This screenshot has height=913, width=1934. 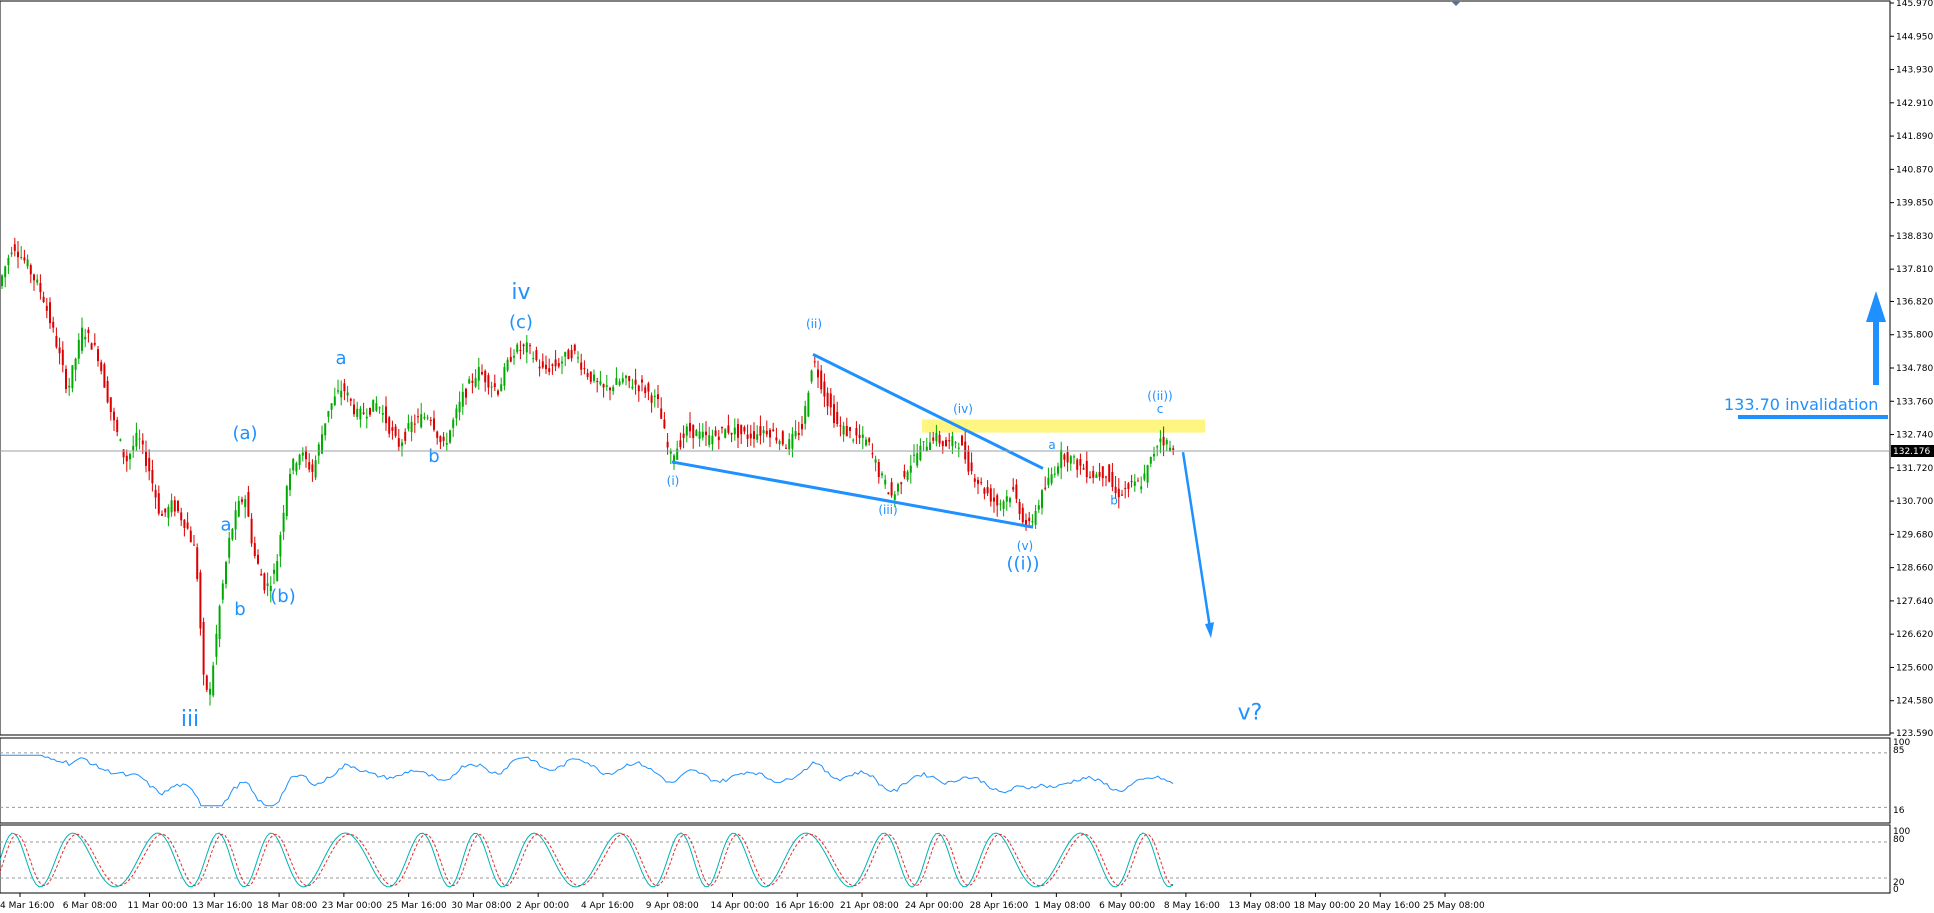 What do you see at coordinates (1901, 743) in the screenshot?
I see `rsi-level-top: 100` at bounding box center [1901, 743].